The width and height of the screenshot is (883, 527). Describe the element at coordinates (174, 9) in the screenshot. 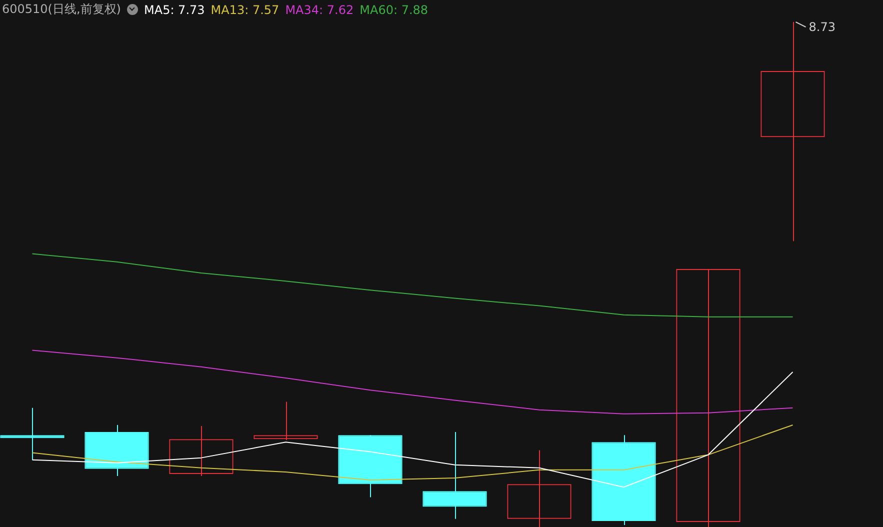

I see `text: MA5: 7.73` at that location.